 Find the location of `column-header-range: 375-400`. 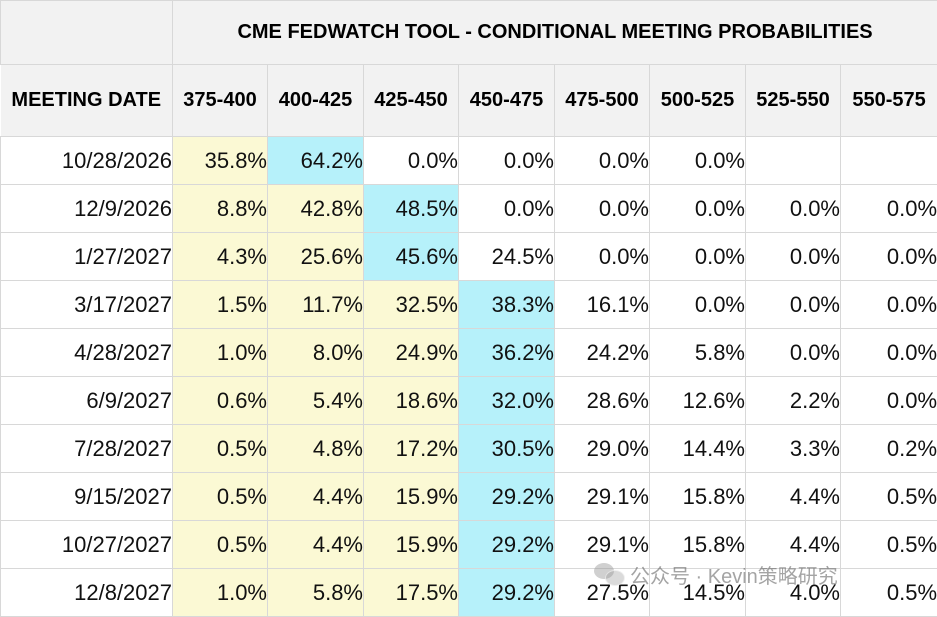

column-header-range: 375-400 is located at coordinates (220, 101).